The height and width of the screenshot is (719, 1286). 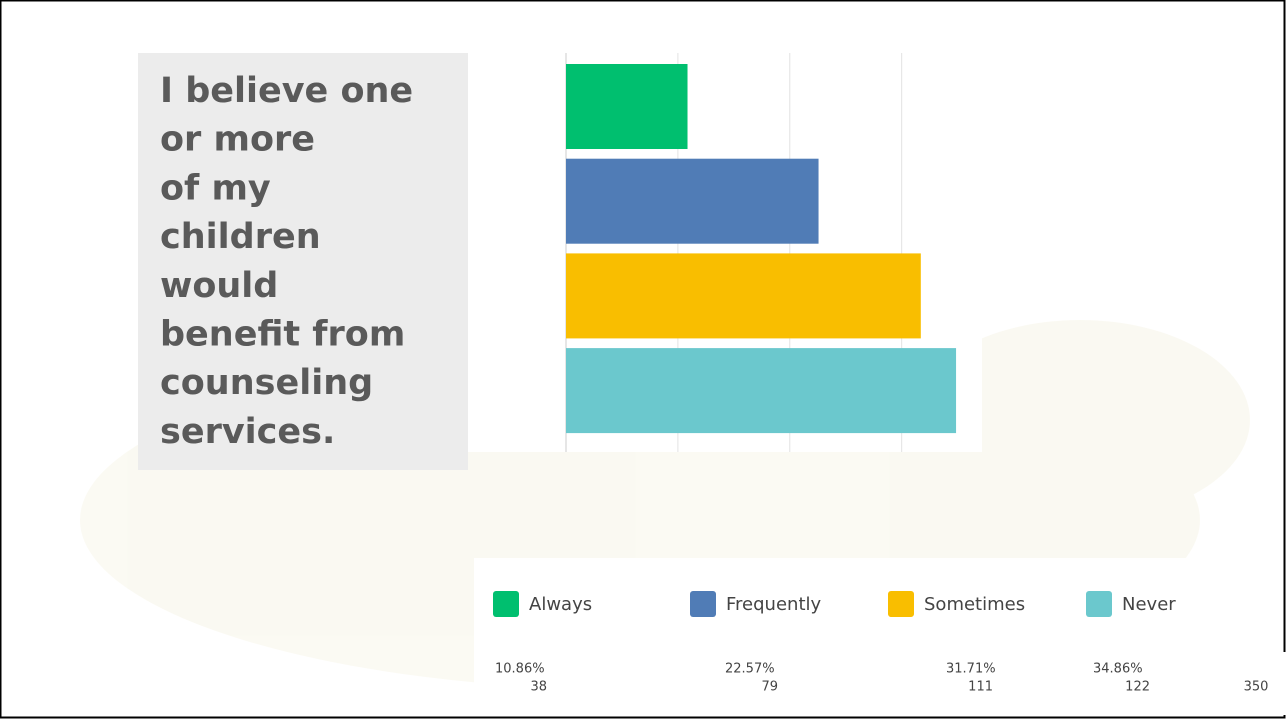 I want to click on question-line: or more, so click(x=237, y=140).